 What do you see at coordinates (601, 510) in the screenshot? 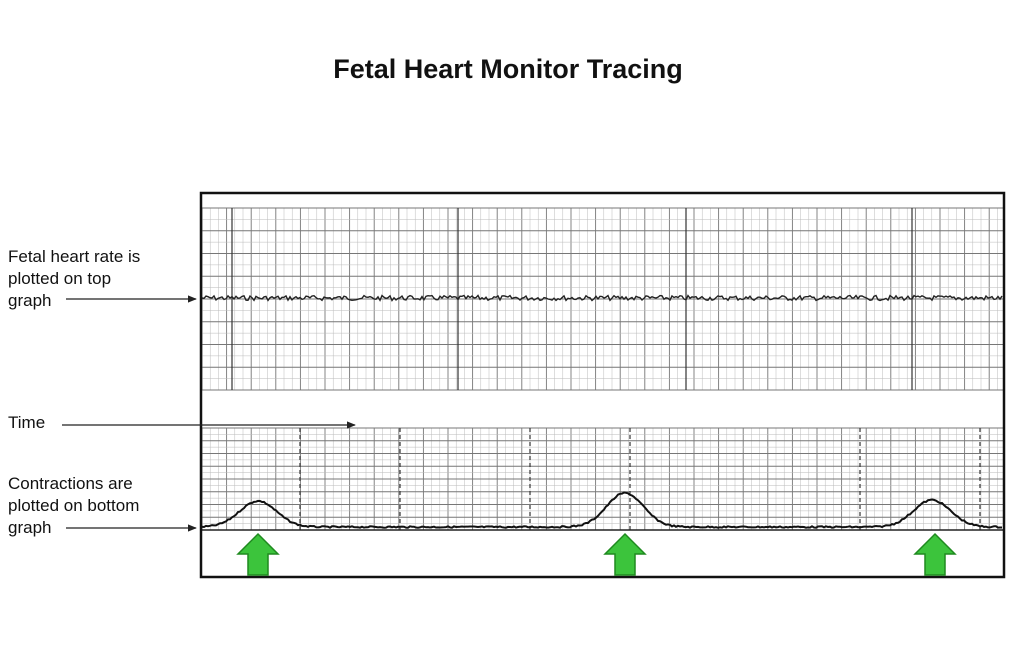
I see `contraction-trace` at bounding box center [601, 510].